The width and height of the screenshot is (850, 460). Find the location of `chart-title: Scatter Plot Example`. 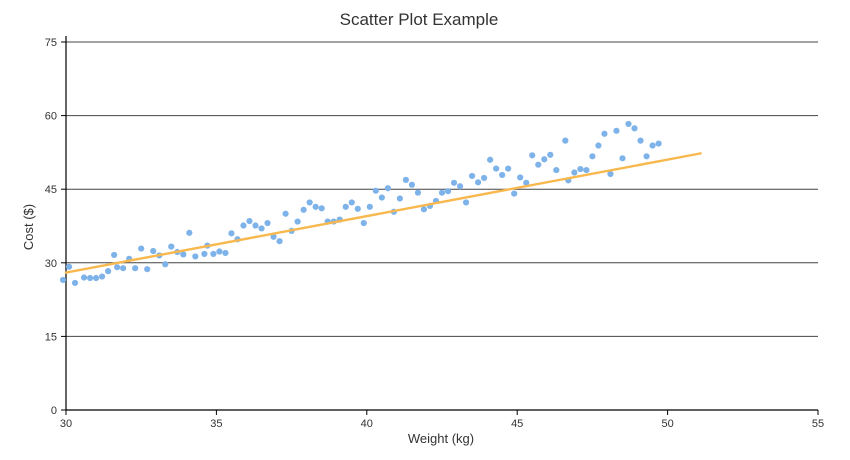

chart-title: Scatter Plot Example is located at coordinates (419, 19).